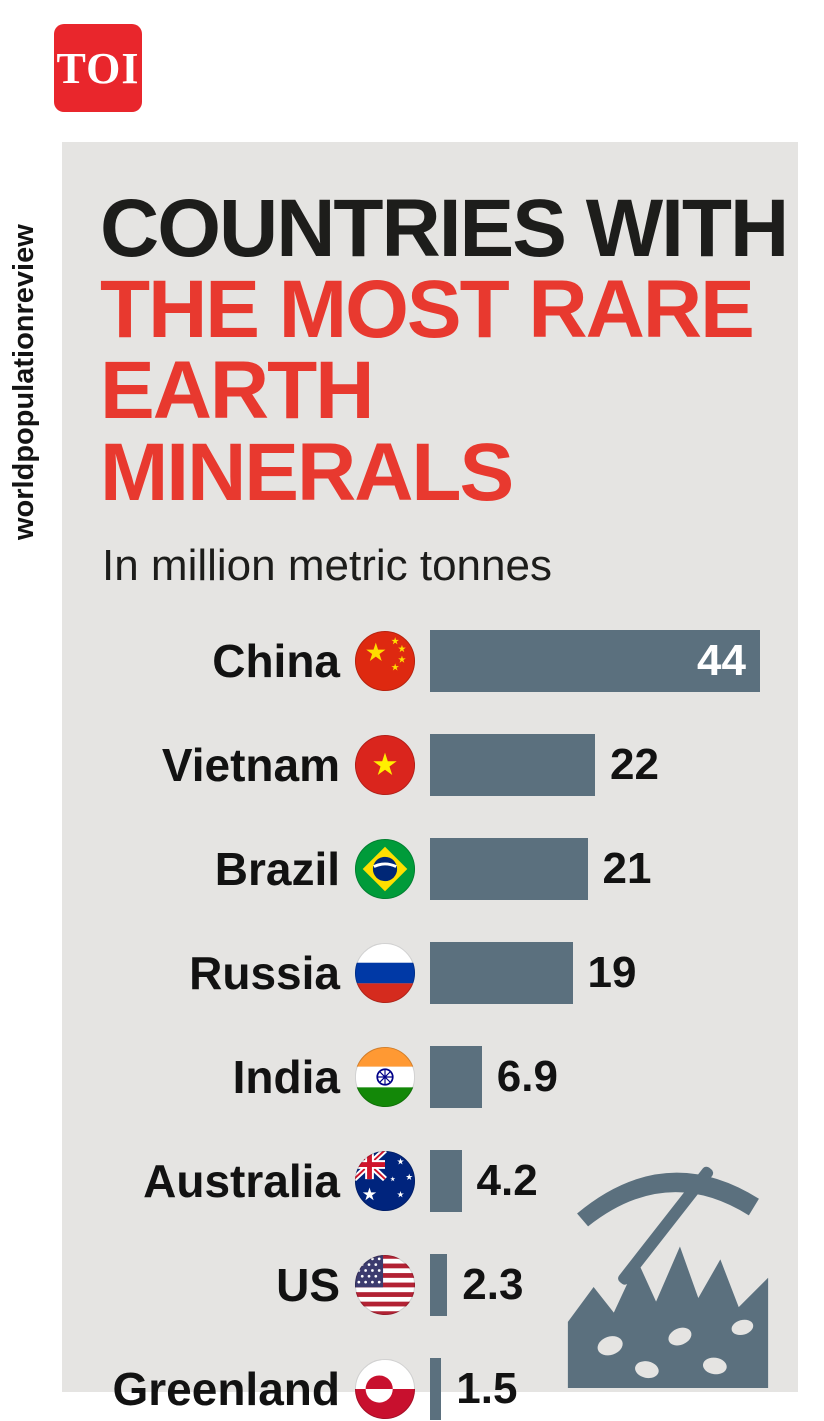 The image size is (824, 1421). I want to click on bar-row-russia: Russia 19, so click(421, 973).